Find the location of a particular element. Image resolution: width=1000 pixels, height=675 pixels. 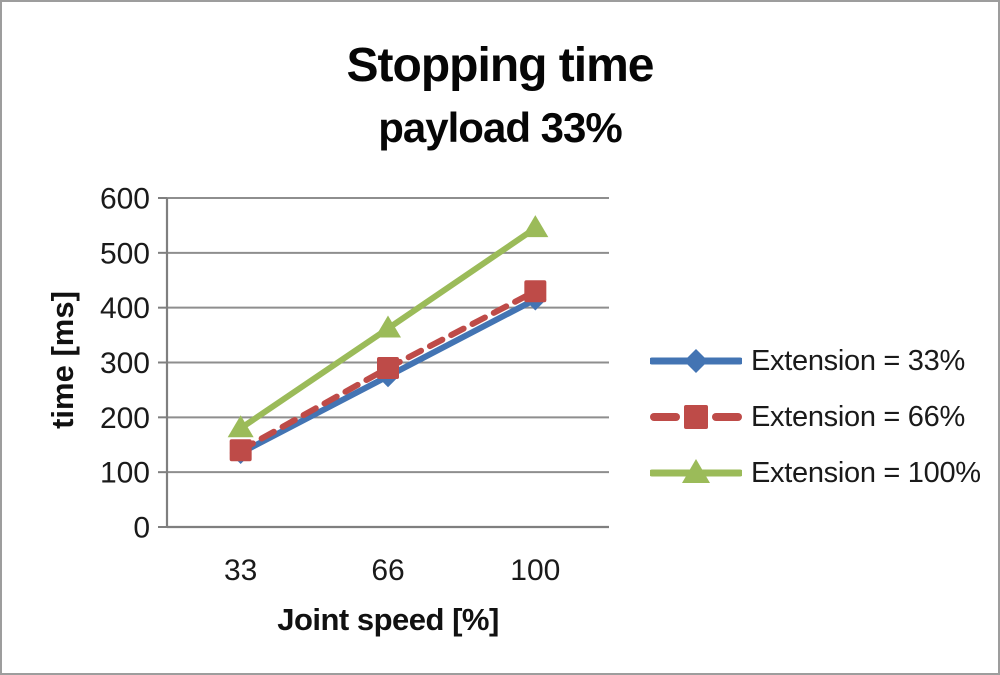

chart-subtitle: payload 33% is located at coordinates (500, 127).